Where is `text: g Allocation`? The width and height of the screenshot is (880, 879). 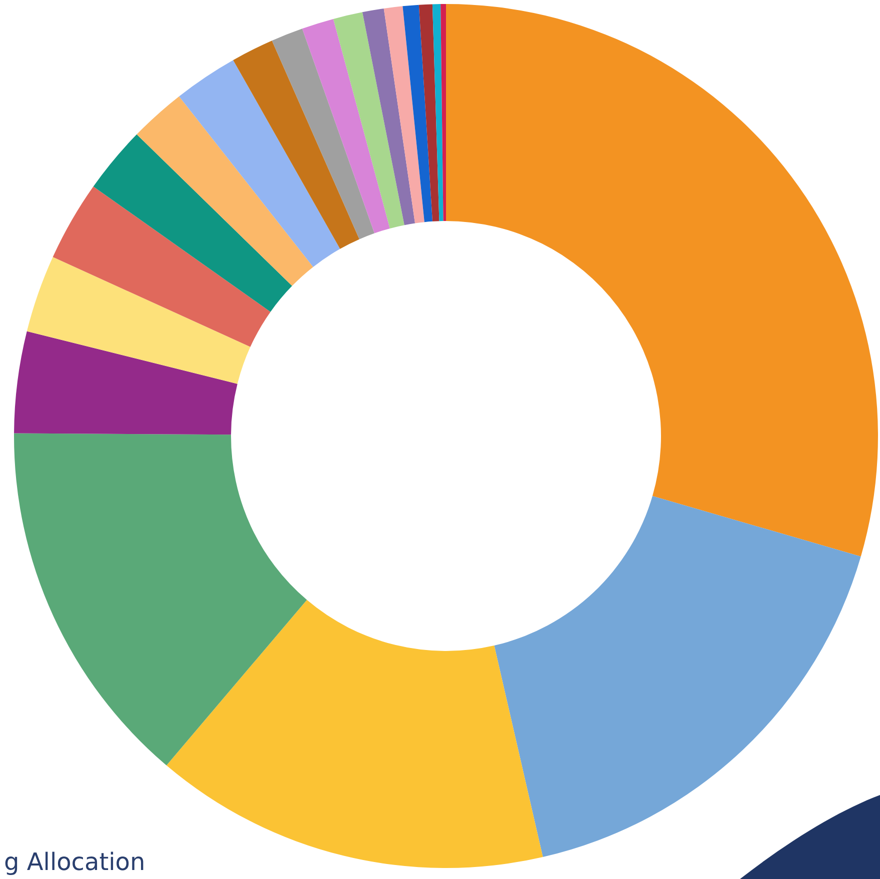
text: g Allocation is located at coordinates (75, 862).